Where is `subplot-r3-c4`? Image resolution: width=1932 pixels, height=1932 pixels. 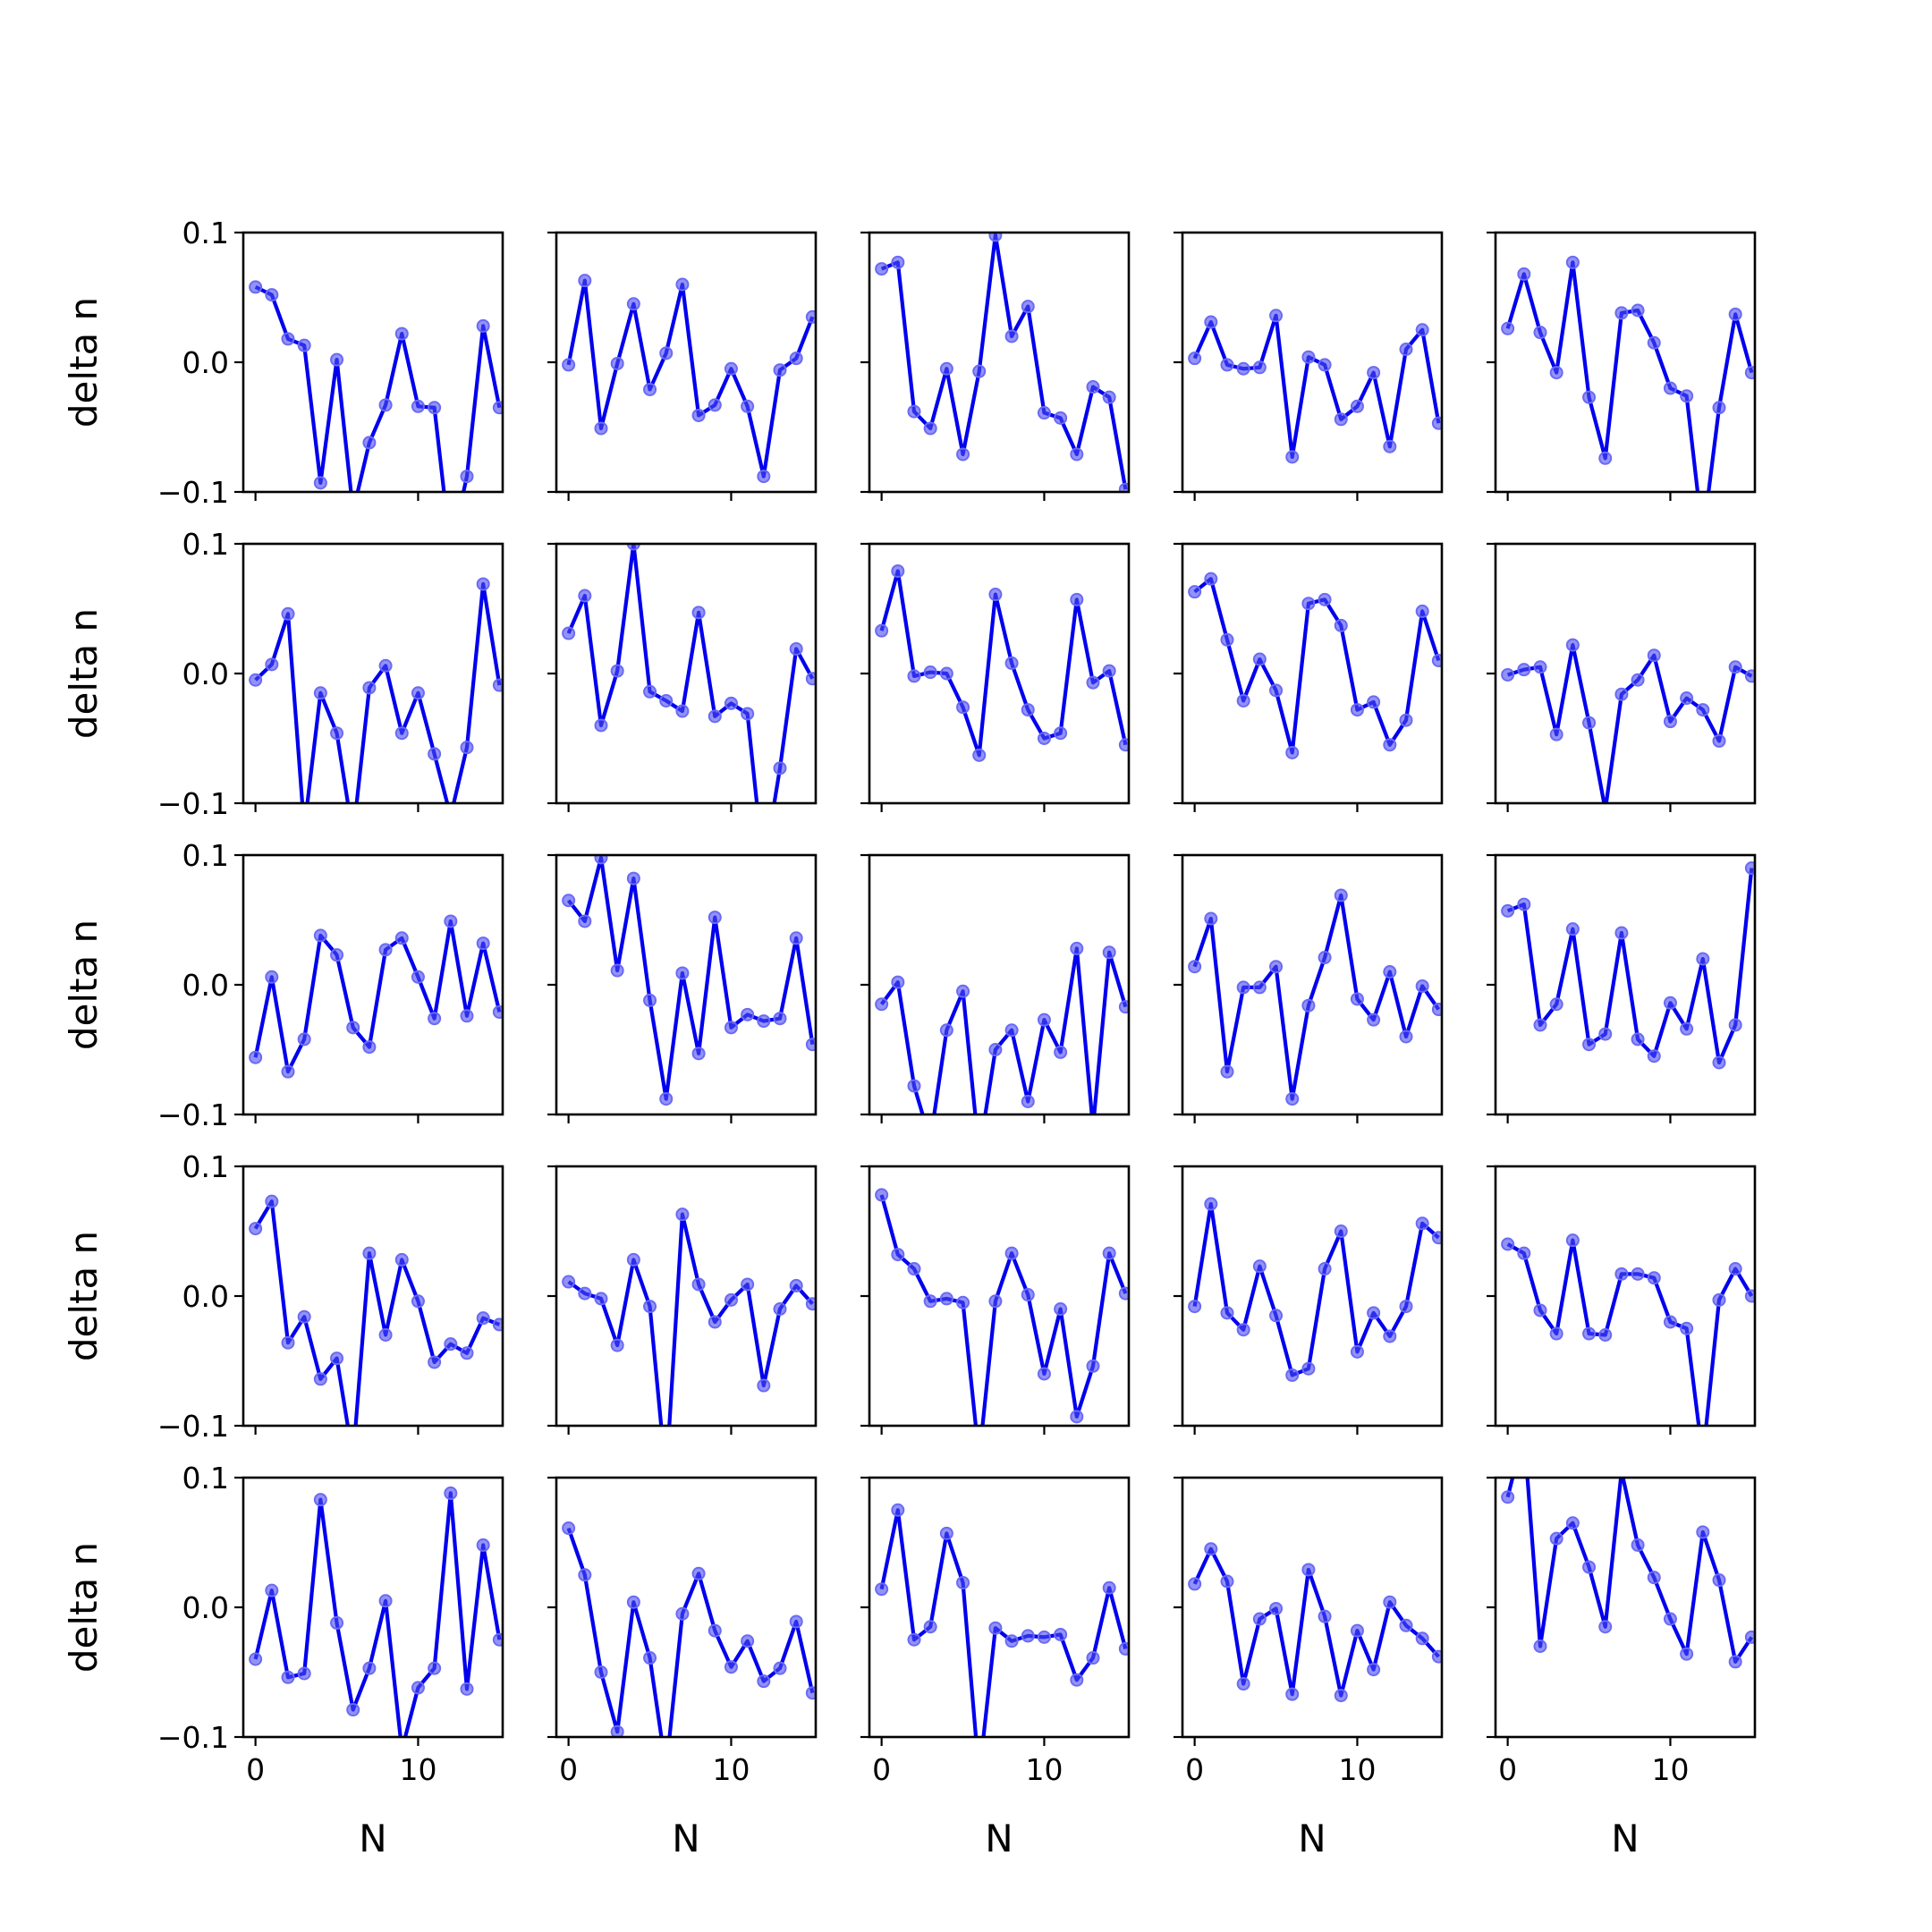
subplot-r3-c4 is located at coordinates (1309, 988).